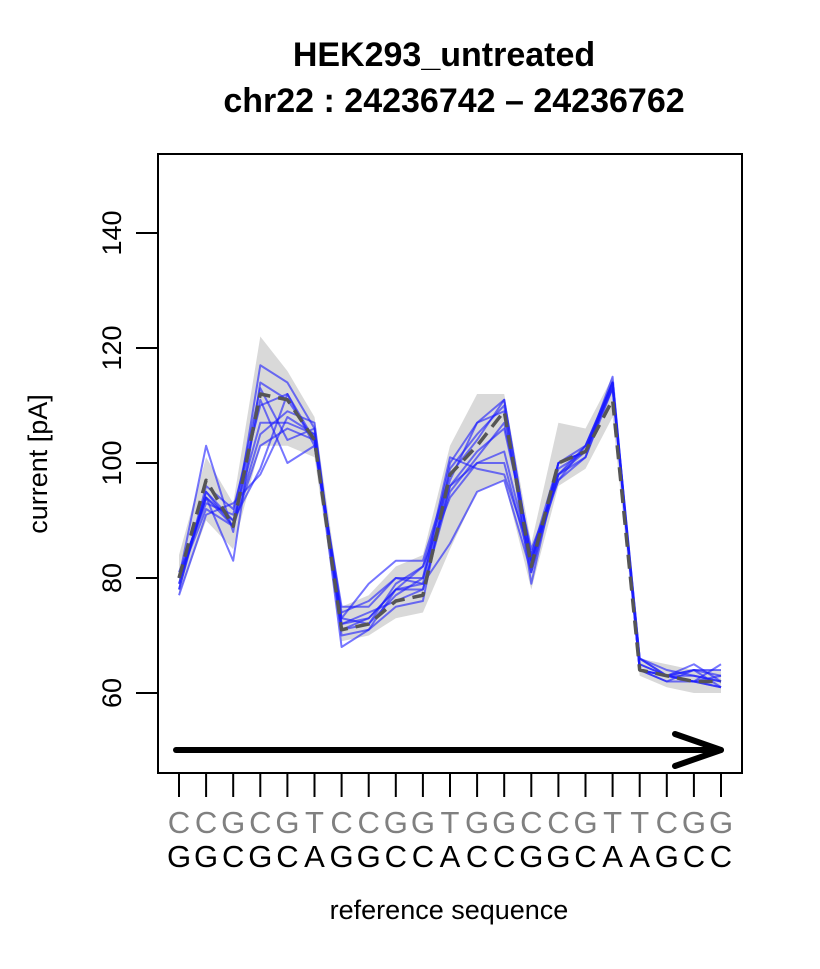  What do you see at coordinates (179, 856) in the screenshot?
I see `complement-base-1: G` at bounding box center [179, 856].